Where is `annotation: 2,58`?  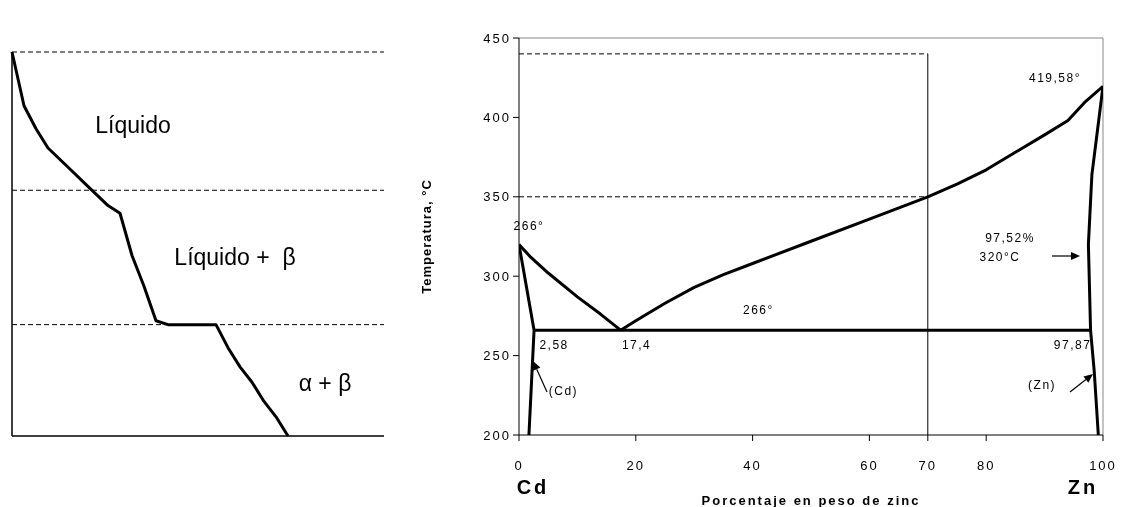 annotation: 2,58 is located at coordinates (554, 345).